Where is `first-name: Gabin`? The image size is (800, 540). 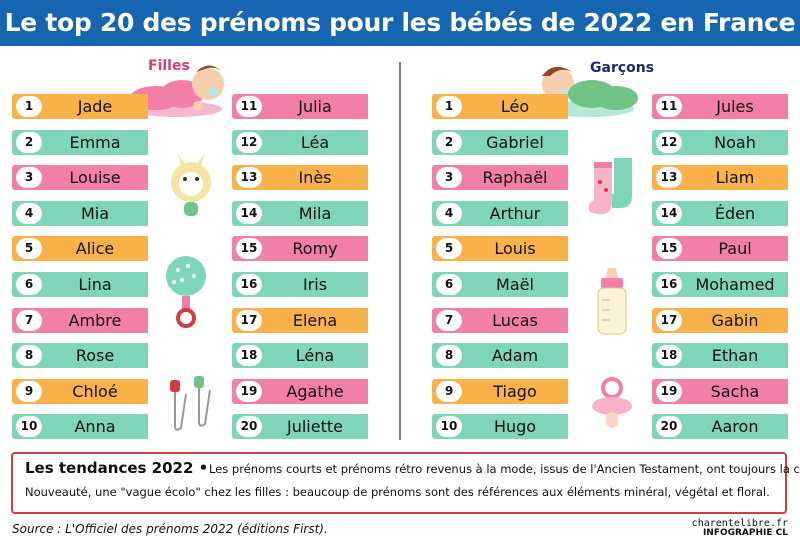
first-name: Gabin is located at coordinates (735, 320).